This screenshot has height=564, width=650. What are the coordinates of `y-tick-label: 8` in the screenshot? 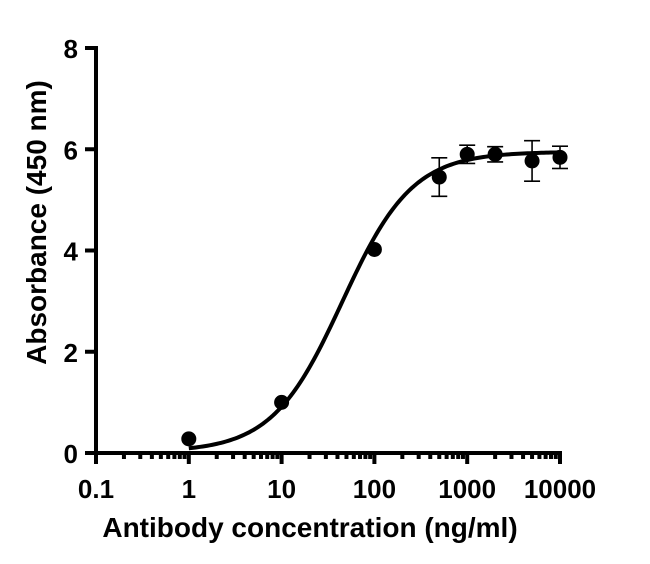 It's located at (71, 49).